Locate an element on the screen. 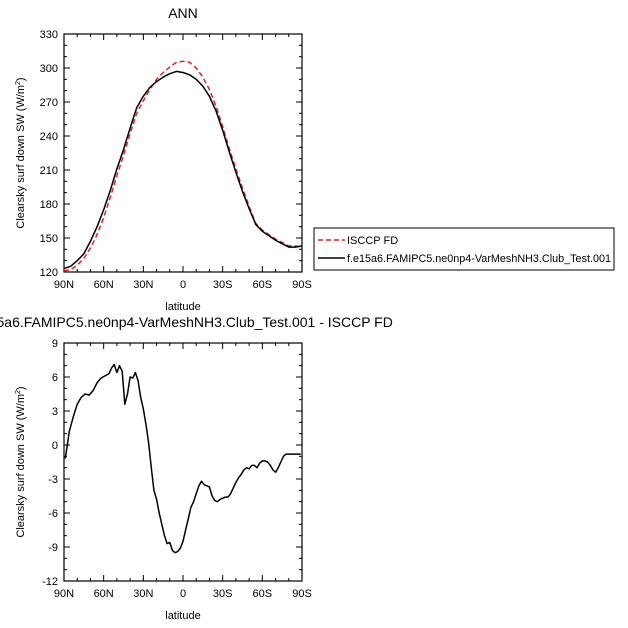 Image resolution: width=628 pixels, height=628 pixels. series-line-difference is located at coordinates (182, 458).